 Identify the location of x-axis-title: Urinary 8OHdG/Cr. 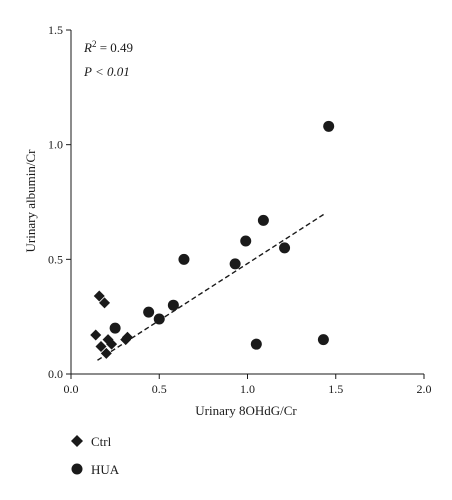
(246, 410).